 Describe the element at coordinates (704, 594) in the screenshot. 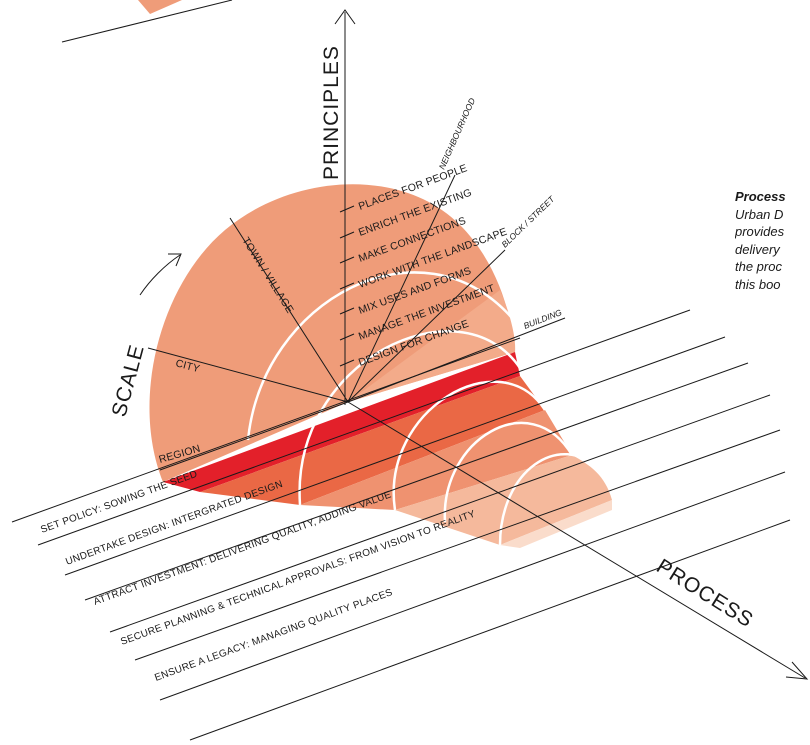

I see `process-axis-label: PROCESS` at that location.